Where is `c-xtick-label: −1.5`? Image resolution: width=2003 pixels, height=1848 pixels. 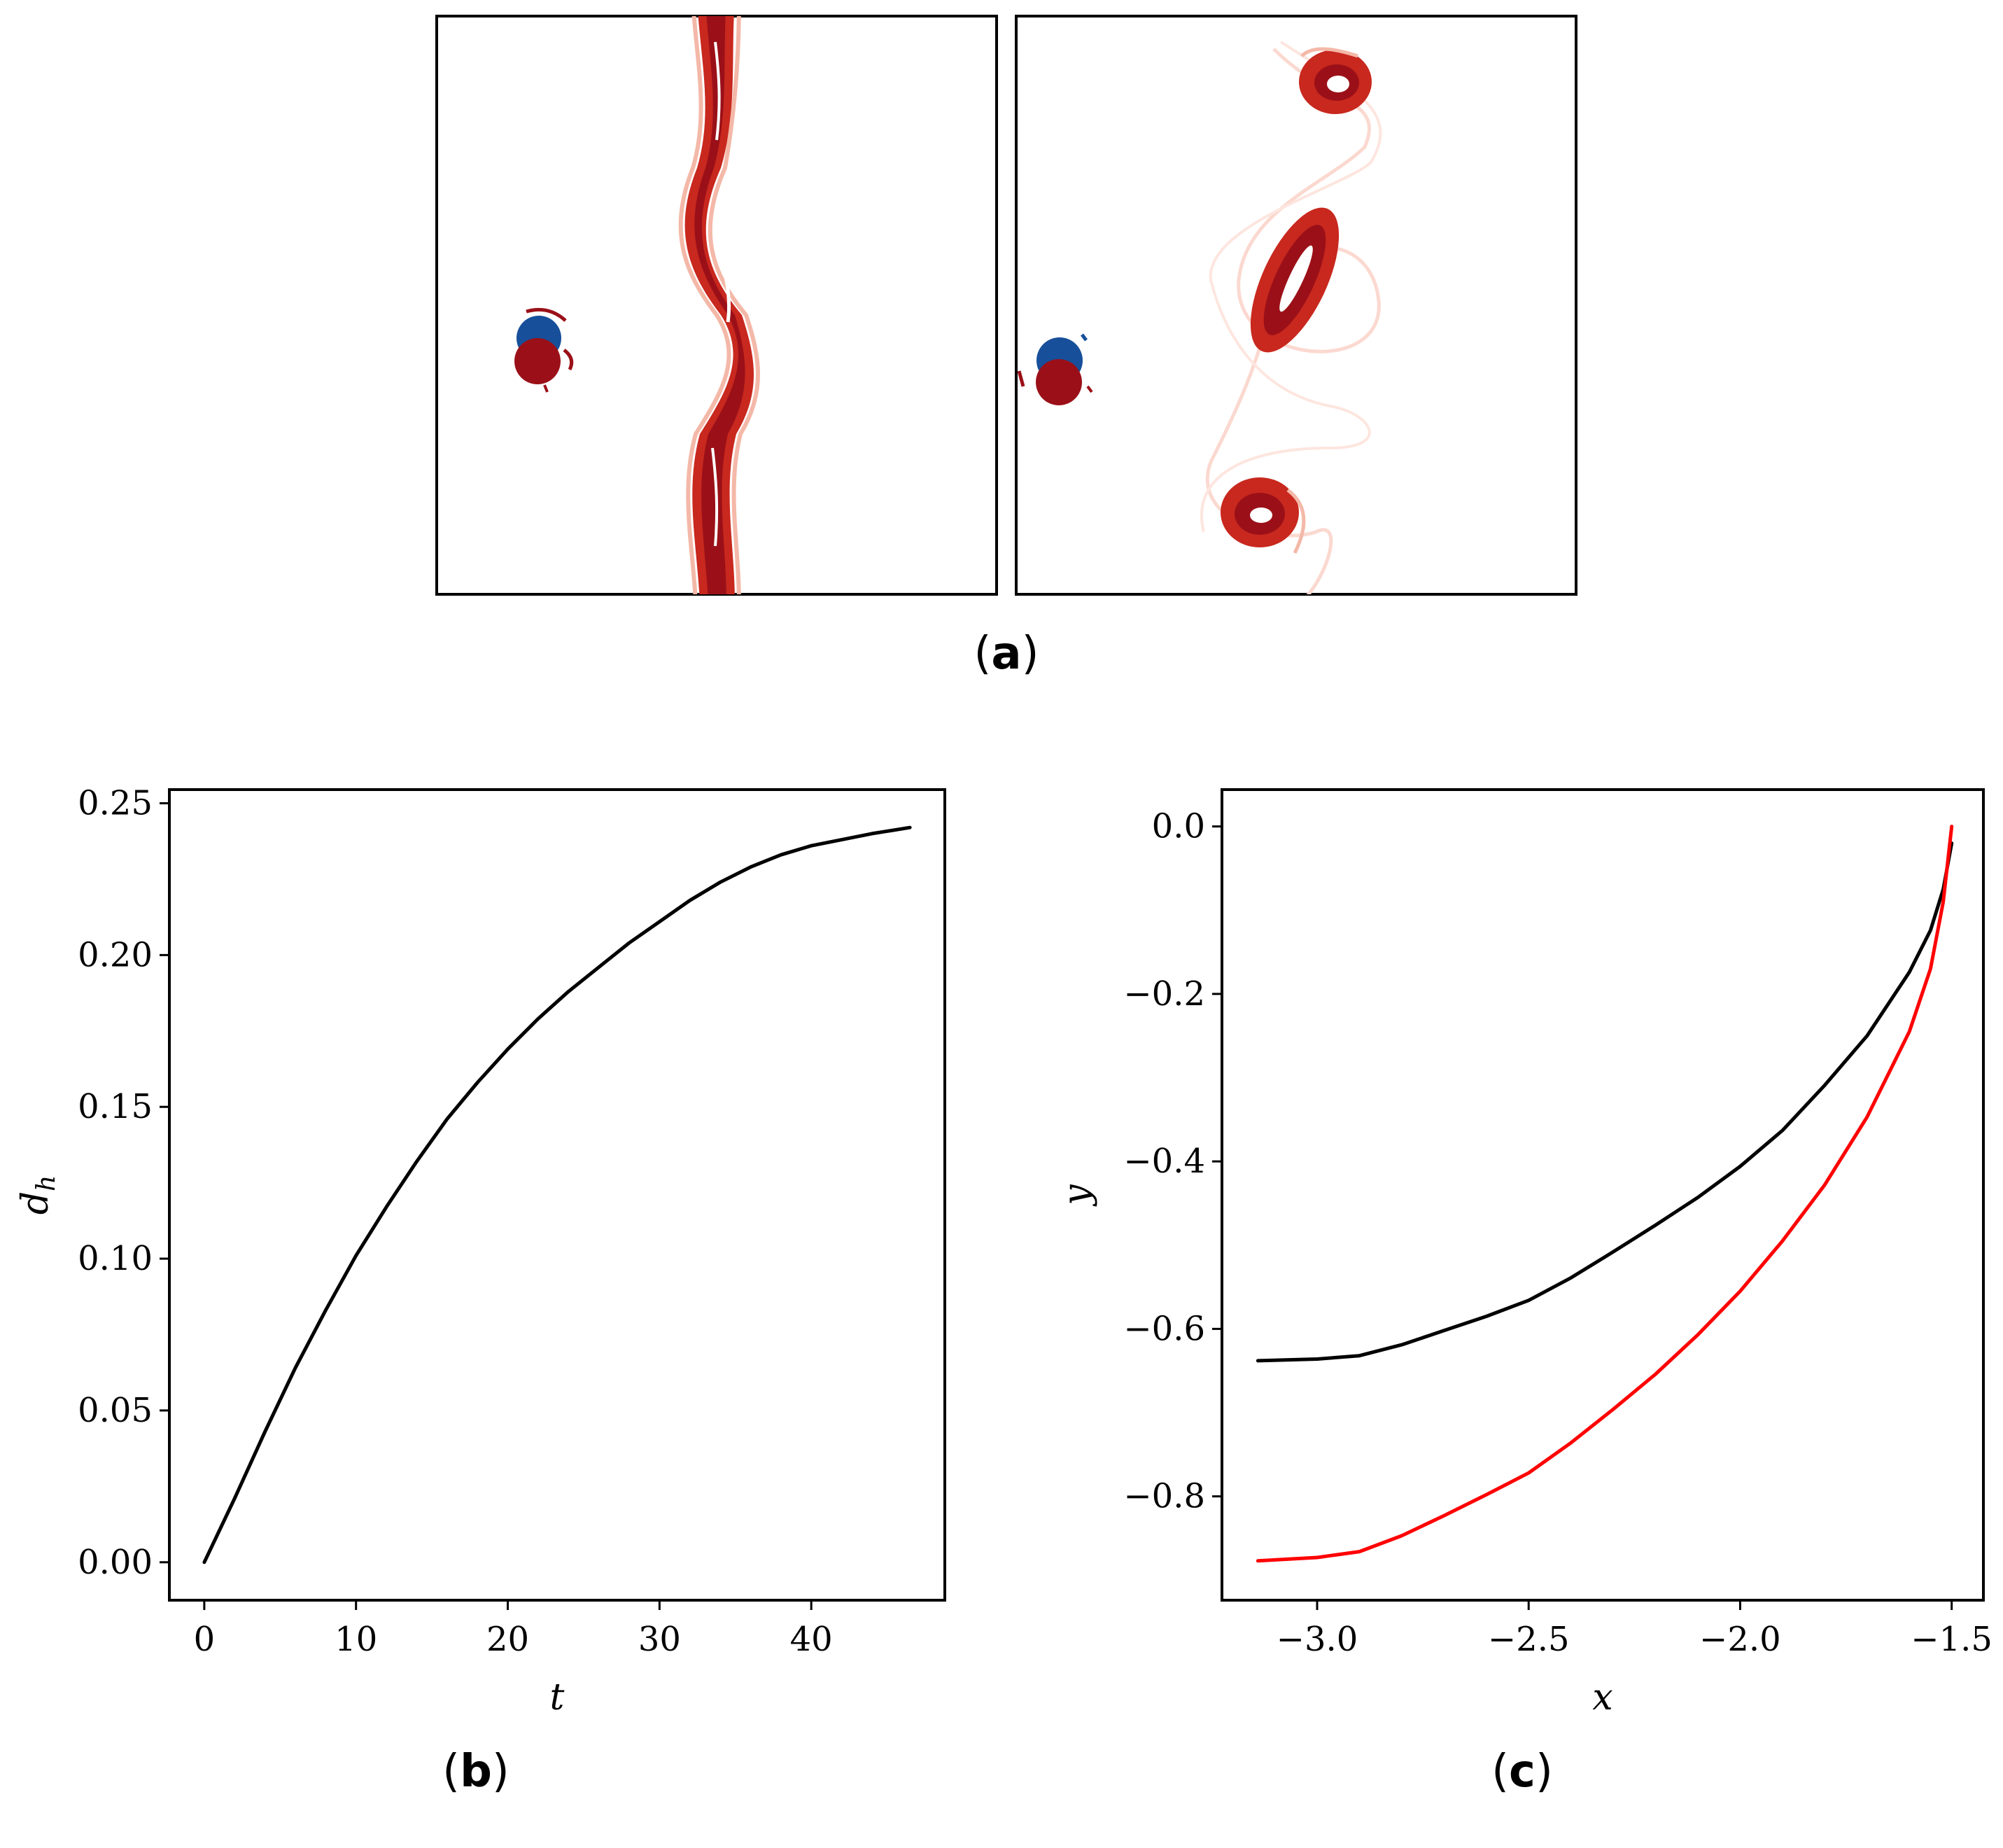 c-xtick-label: −1.5 is located at coordinates (1952, 1639).